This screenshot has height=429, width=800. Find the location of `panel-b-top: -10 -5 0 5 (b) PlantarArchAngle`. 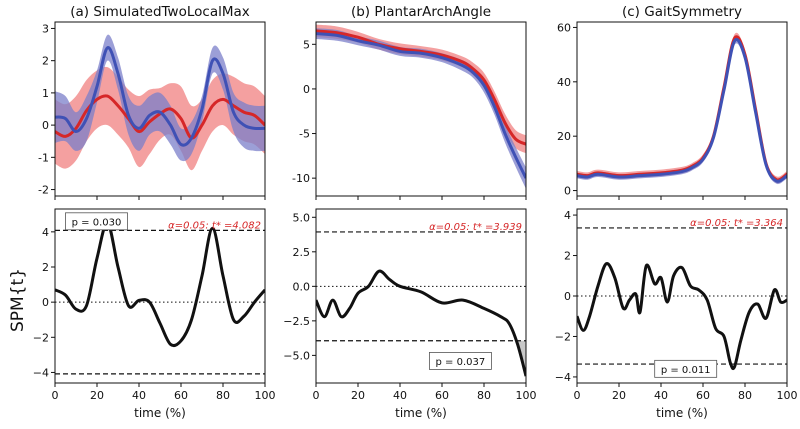

panel-b-top: -10 -5 0 5 (b) PlantarArchAngle is located at coordinates (409, 102).